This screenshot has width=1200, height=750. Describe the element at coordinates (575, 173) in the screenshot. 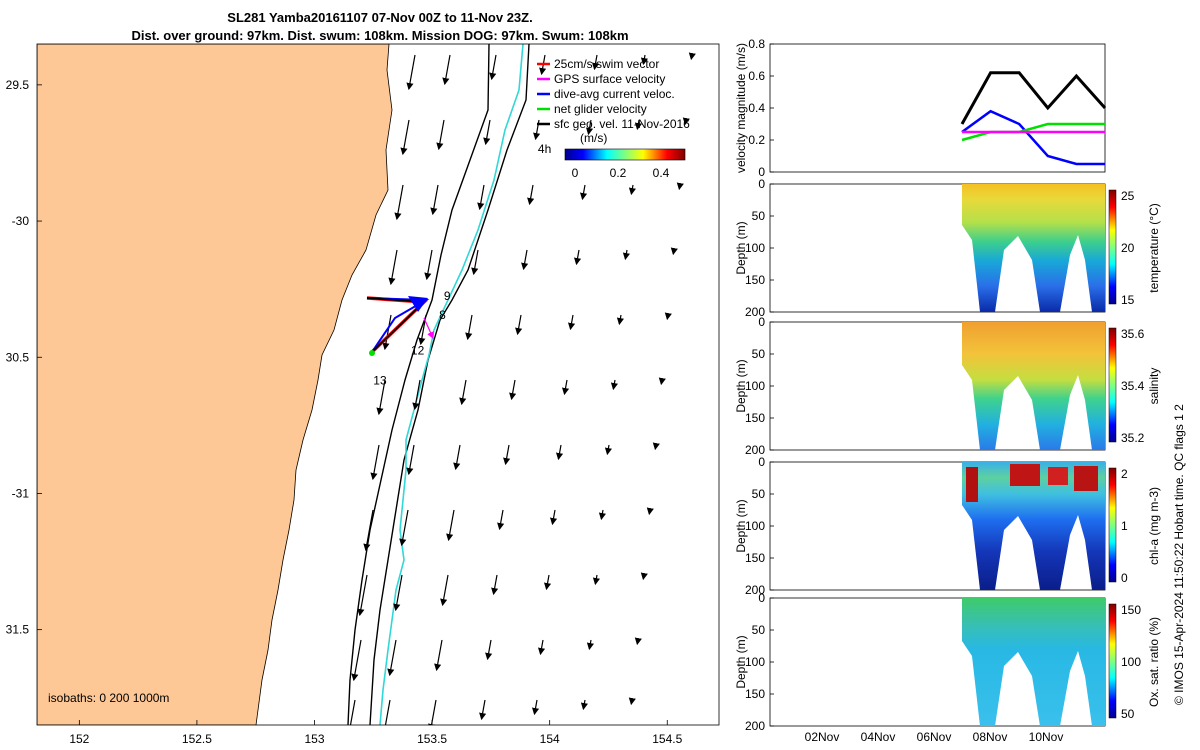

I see `colorbar-tick-label: 0` at that location.